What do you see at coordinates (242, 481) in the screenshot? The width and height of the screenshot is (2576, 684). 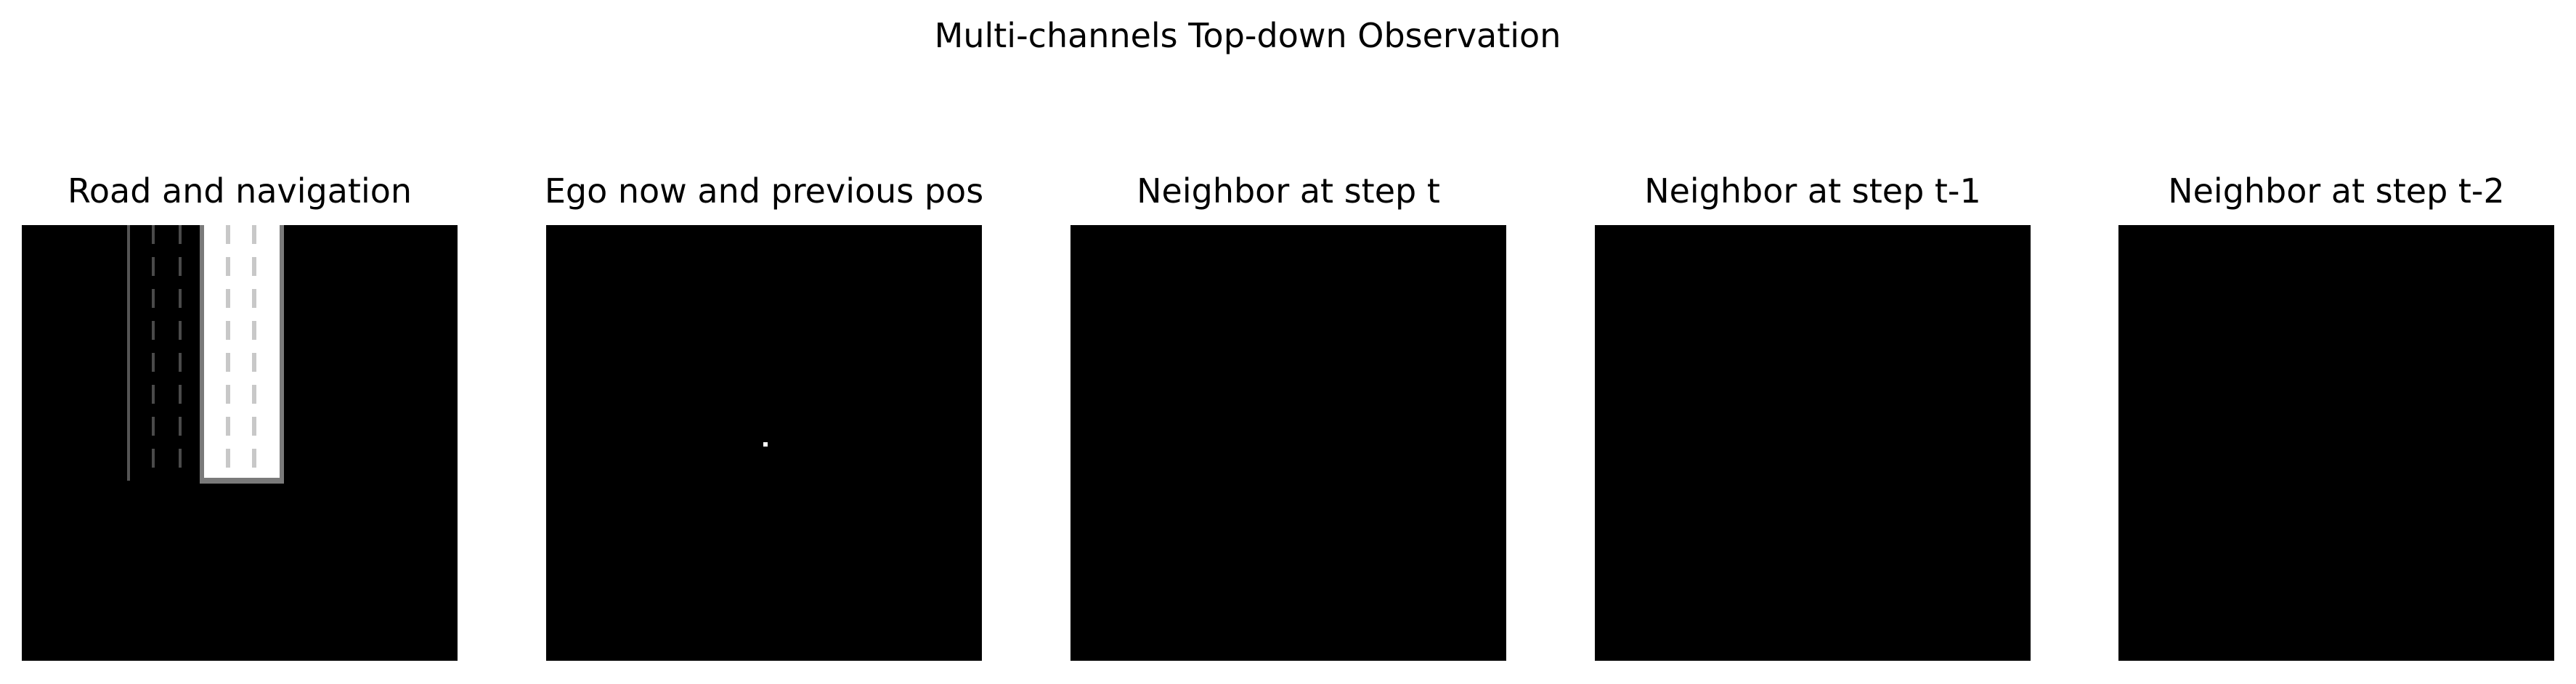 I see `navigation-band-bottom` at bounding box center [242, 481].